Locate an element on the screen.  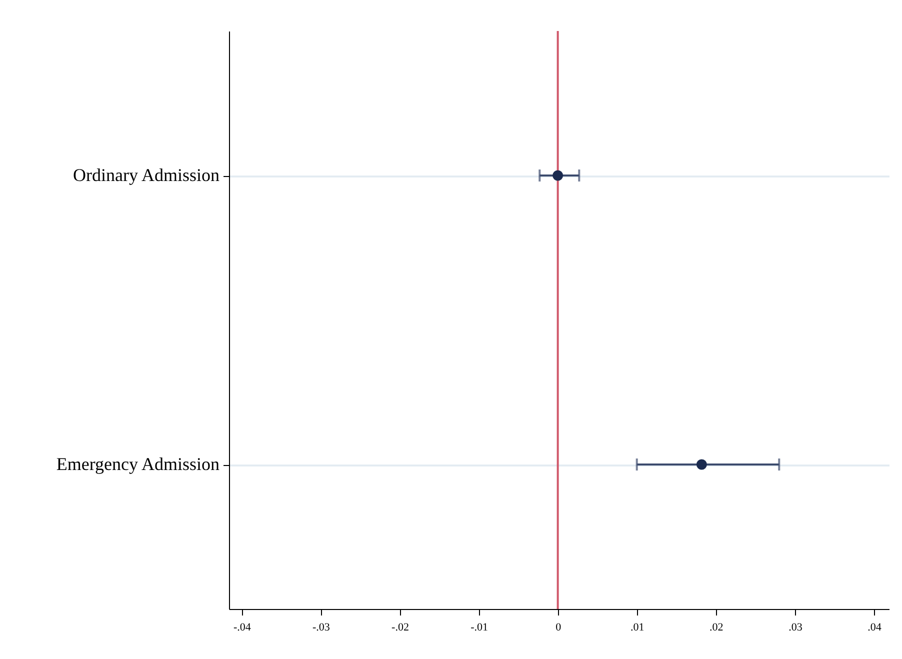
x-tick-label: -.01 is located at coordinates (479, 628).